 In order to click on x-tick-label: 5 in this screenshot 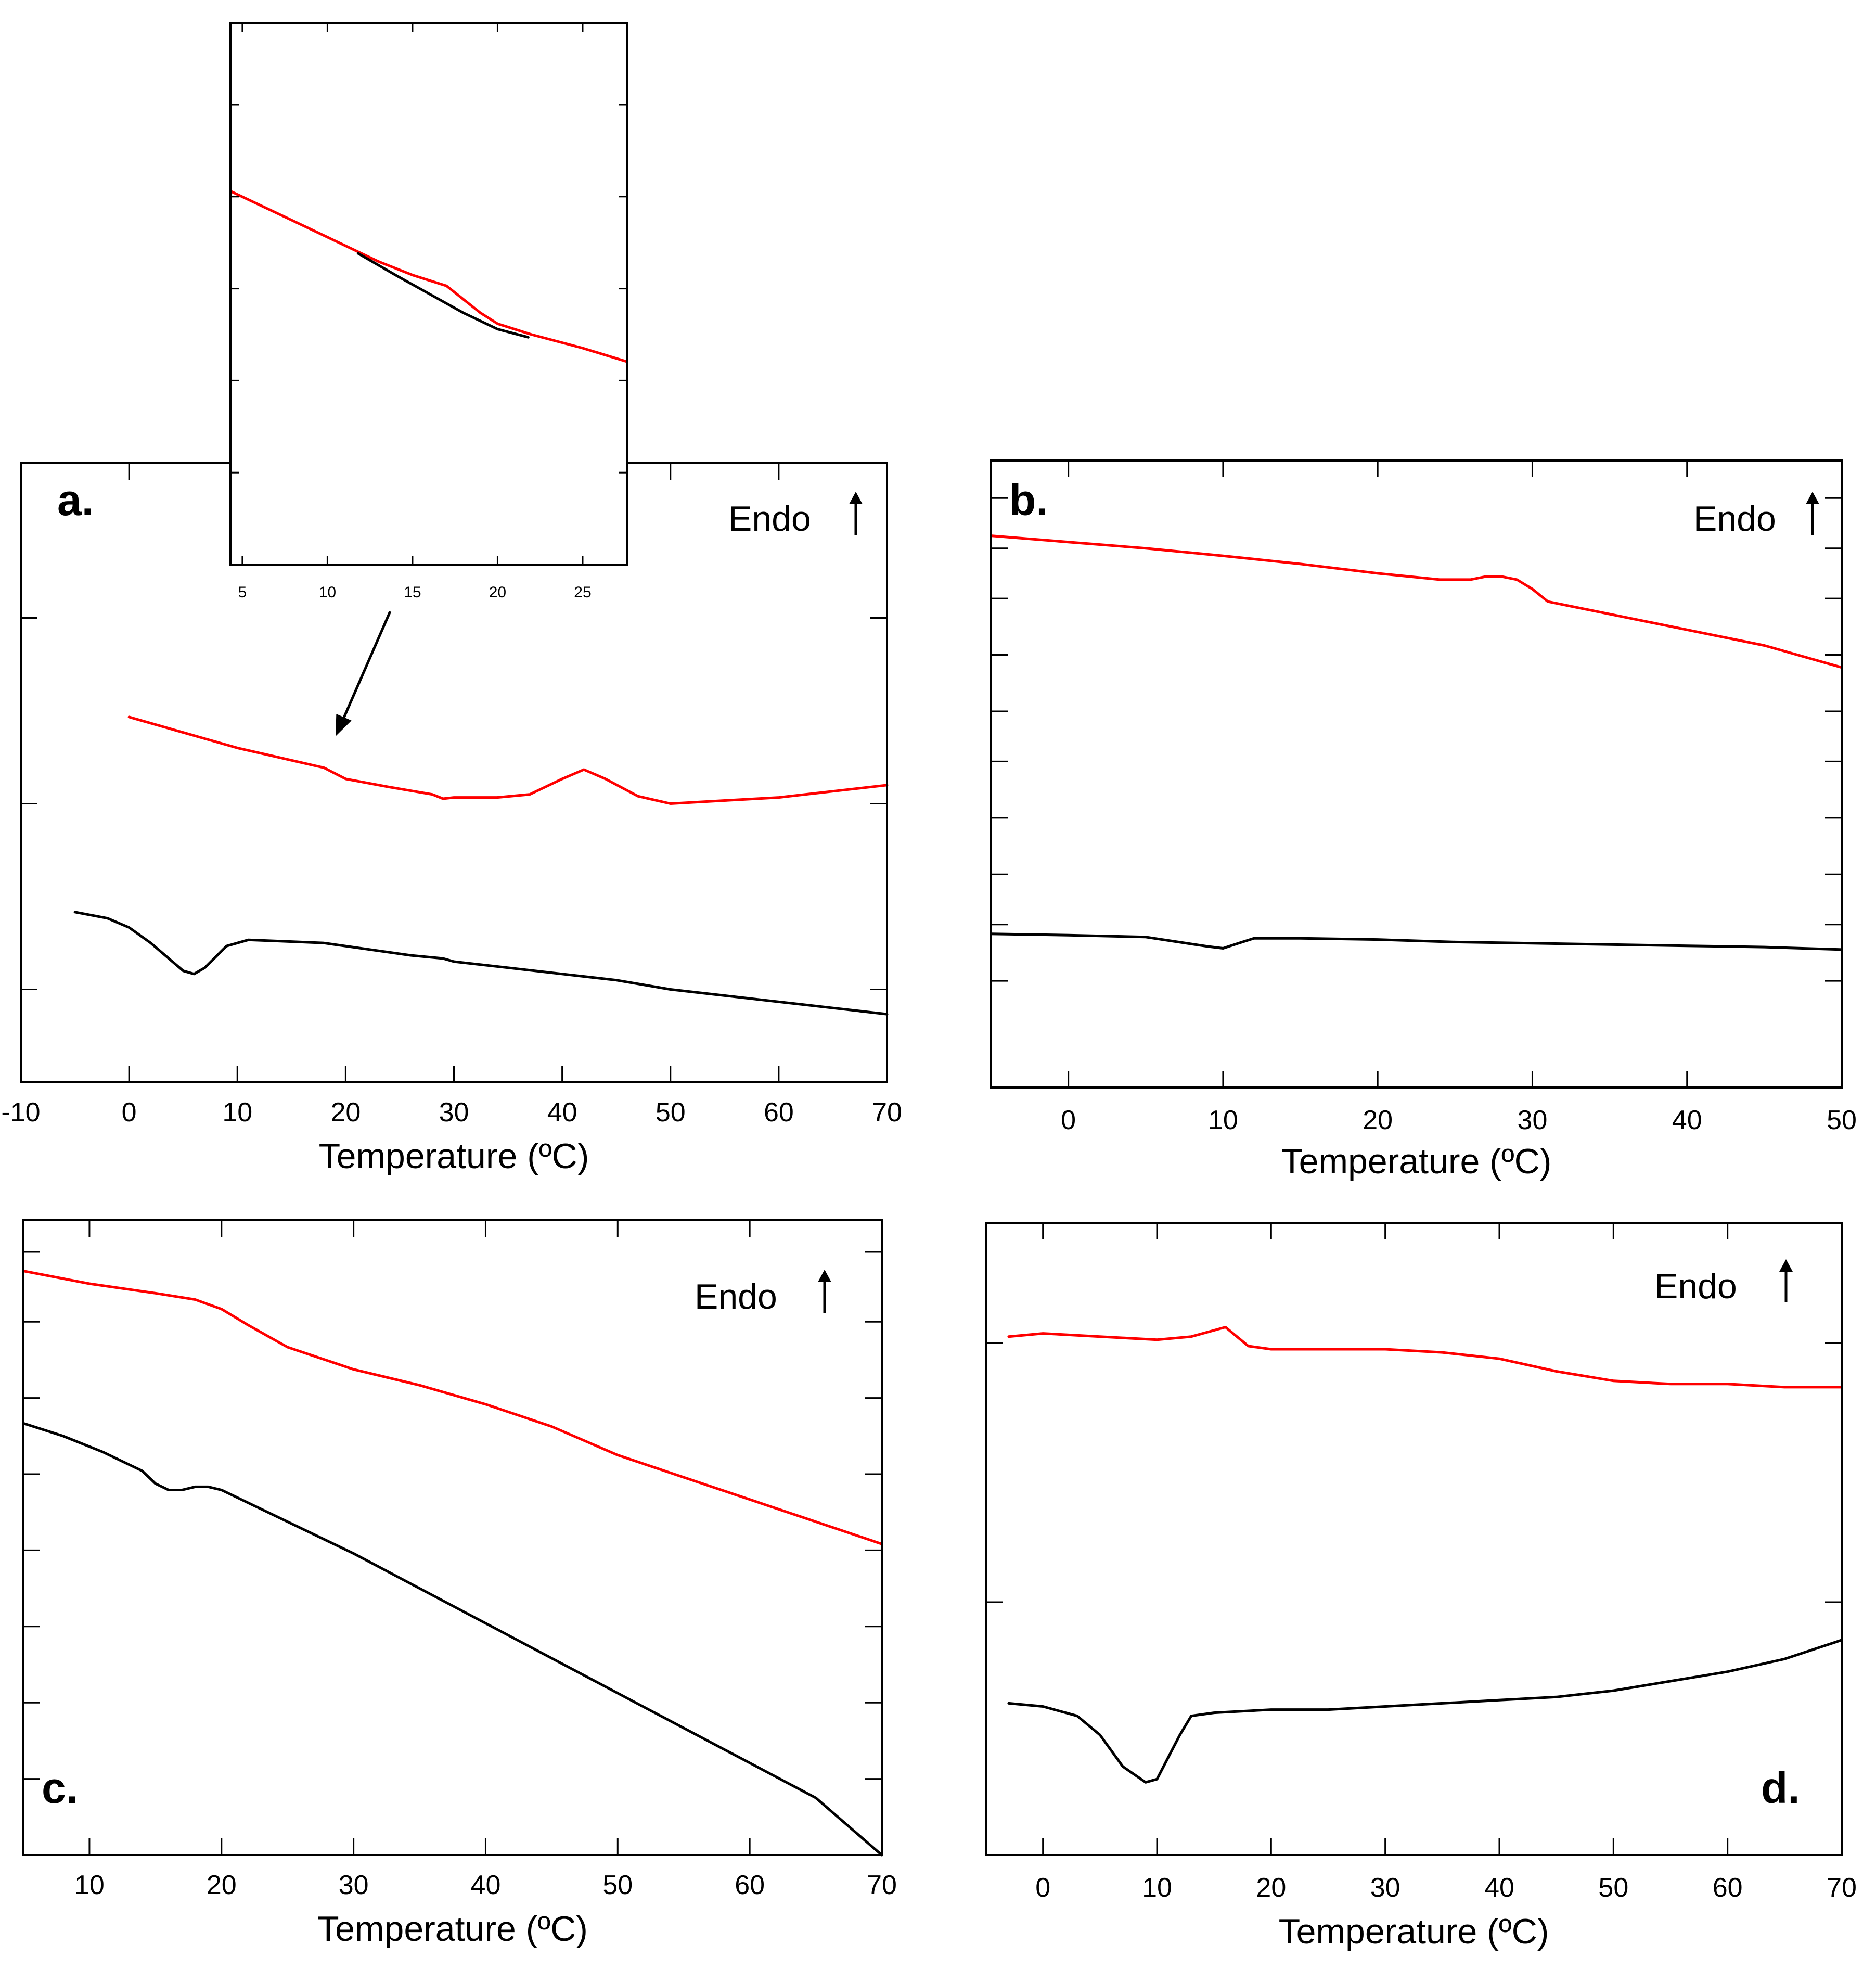, I will do `click(242, 592)`.